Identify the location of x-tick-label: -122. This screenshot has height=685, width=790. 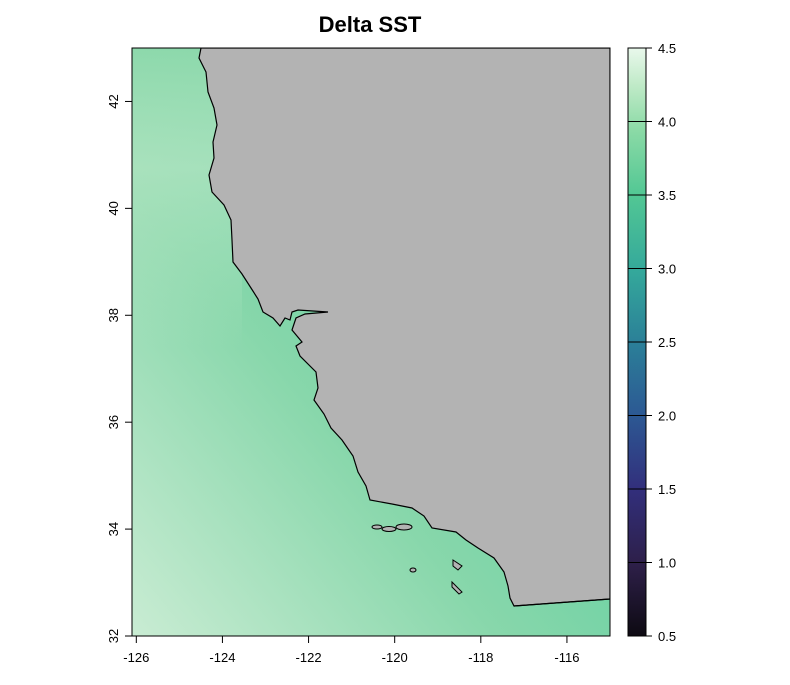
(309, 657).